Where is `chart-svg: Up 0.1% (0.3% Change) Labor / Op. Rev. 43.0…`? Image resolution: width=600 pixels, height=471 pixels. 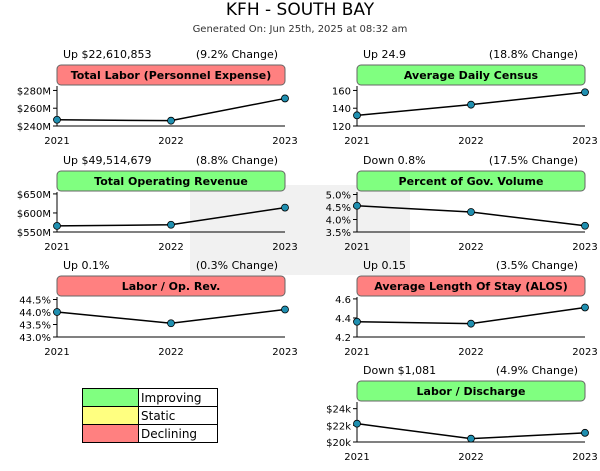
chart-svg: Up 0.1% (0.3% Change) Labor / Op. Rev. 43.0… is located at coordinates (158, 308).